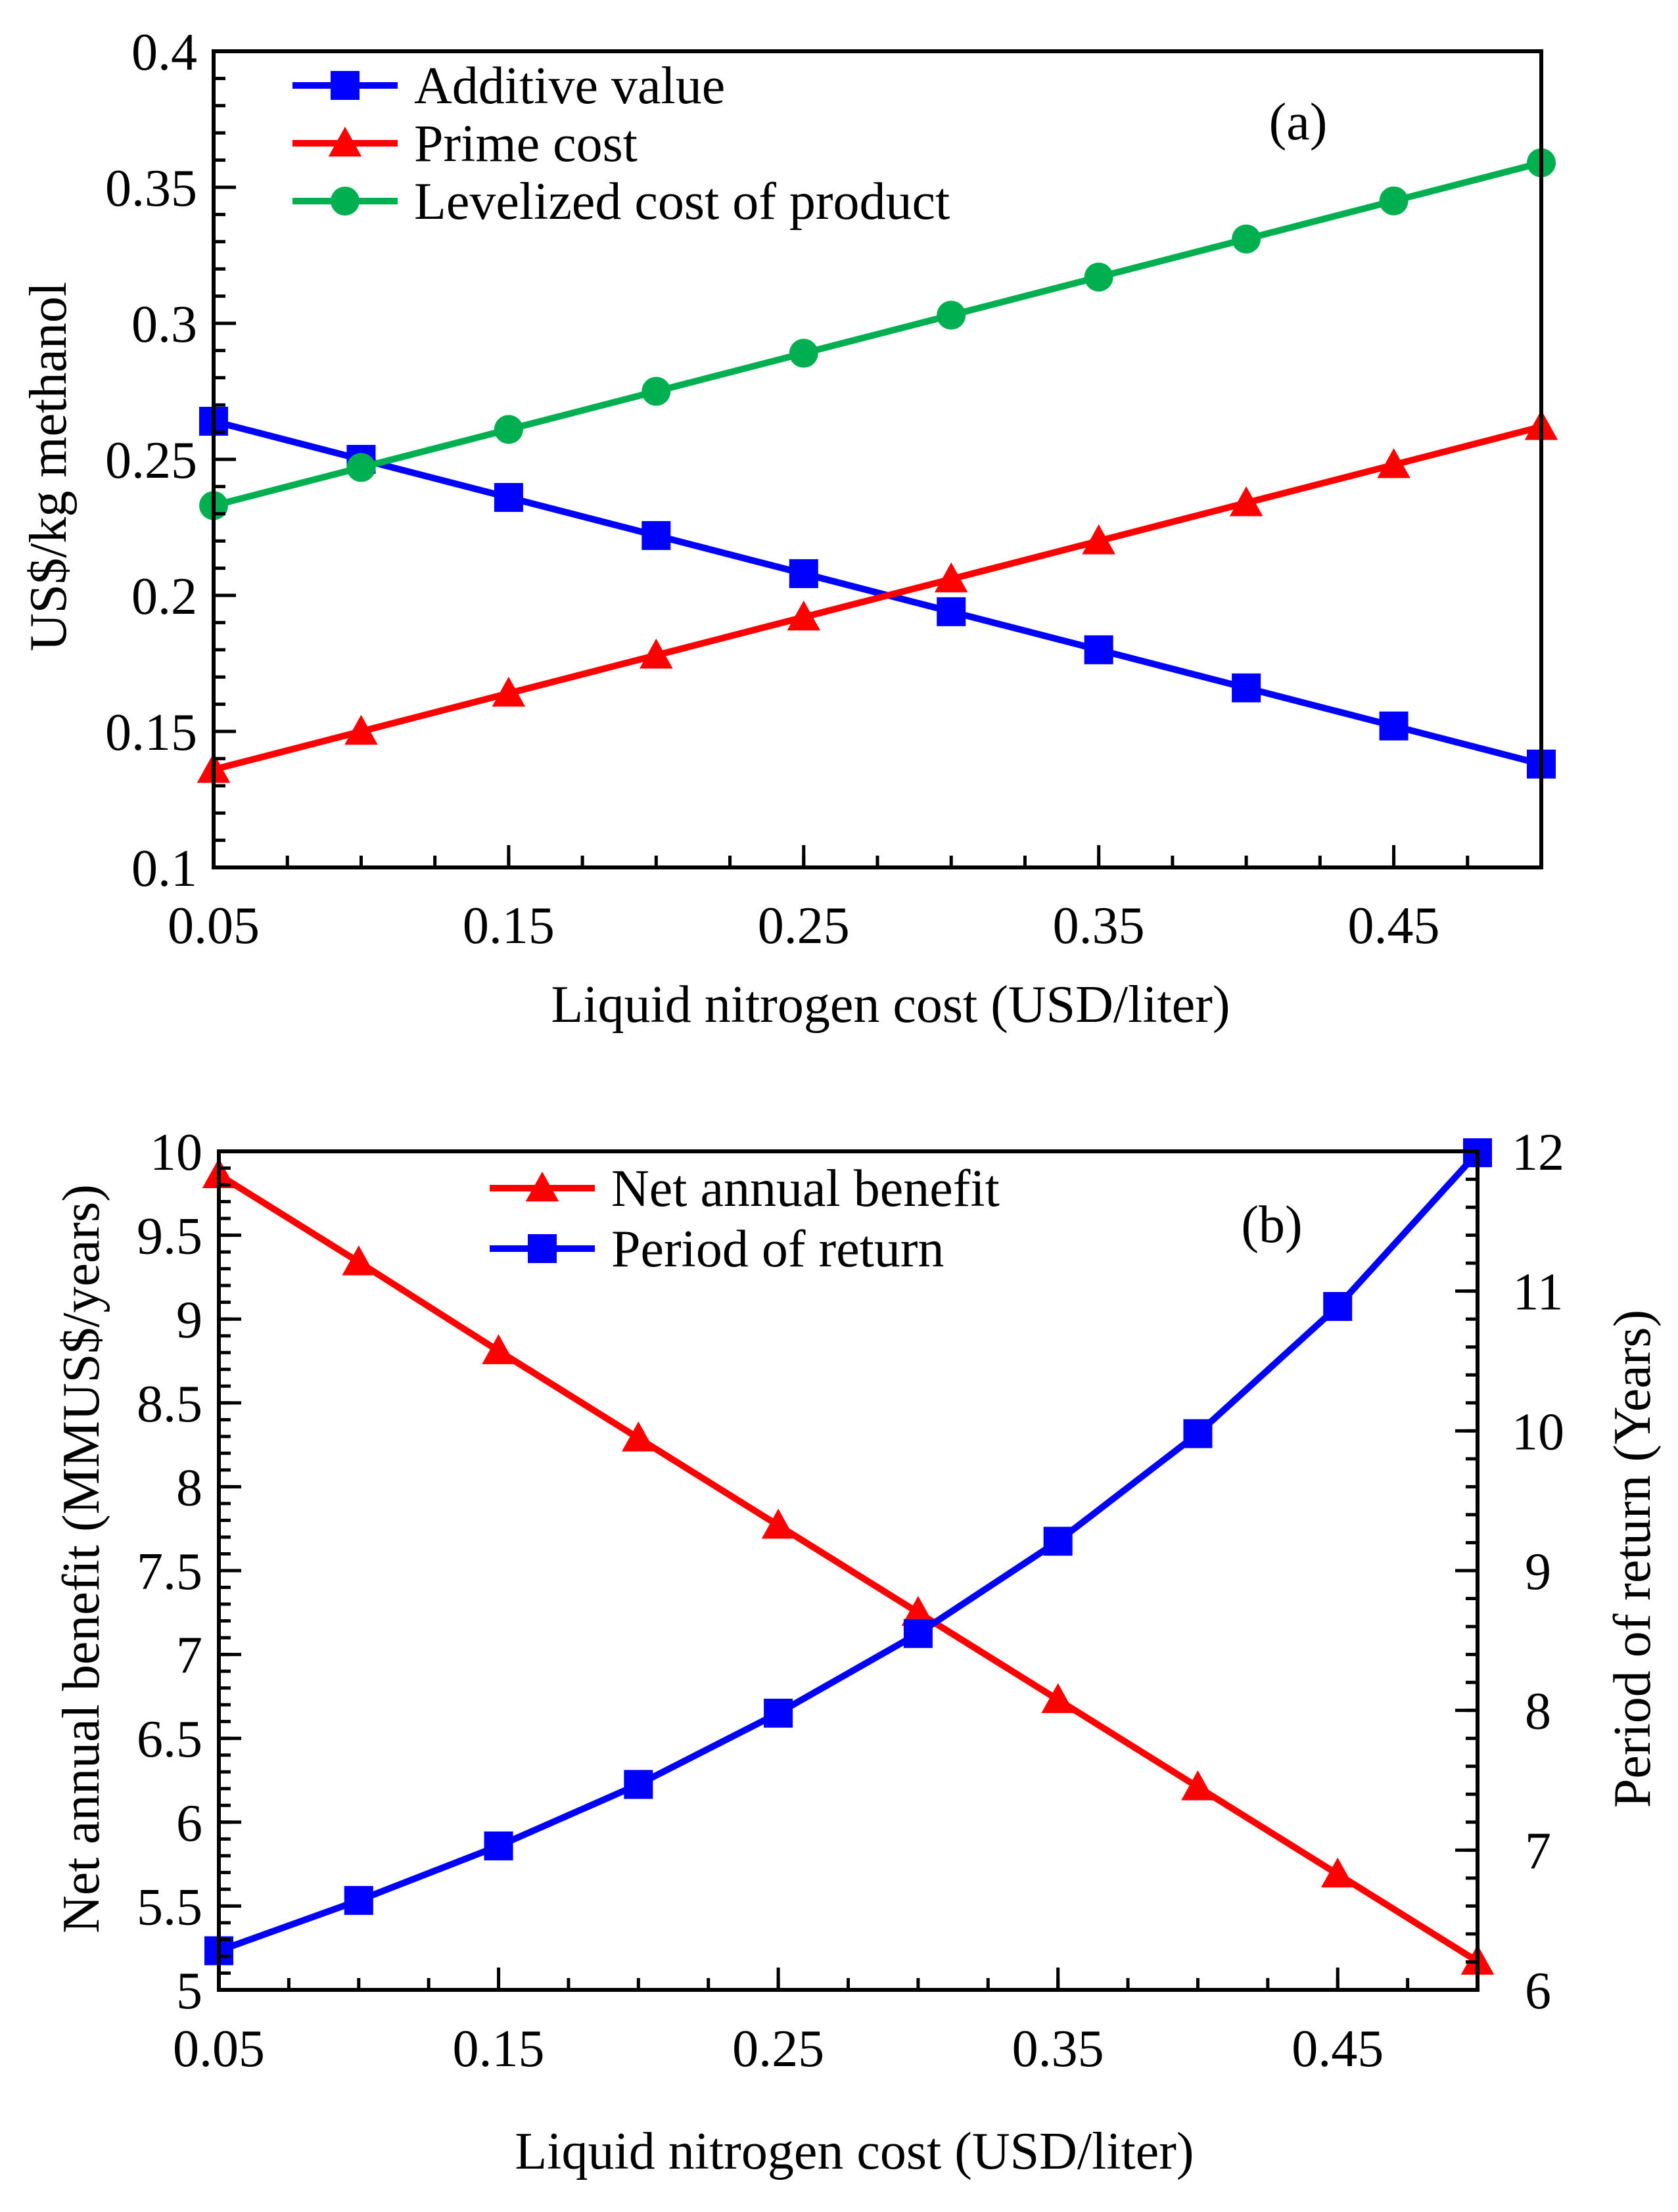 The height and width of the screenshot is (2212, 1678). I want to click on panel-a-y-tick-label: 0.3, so click(164, 325).